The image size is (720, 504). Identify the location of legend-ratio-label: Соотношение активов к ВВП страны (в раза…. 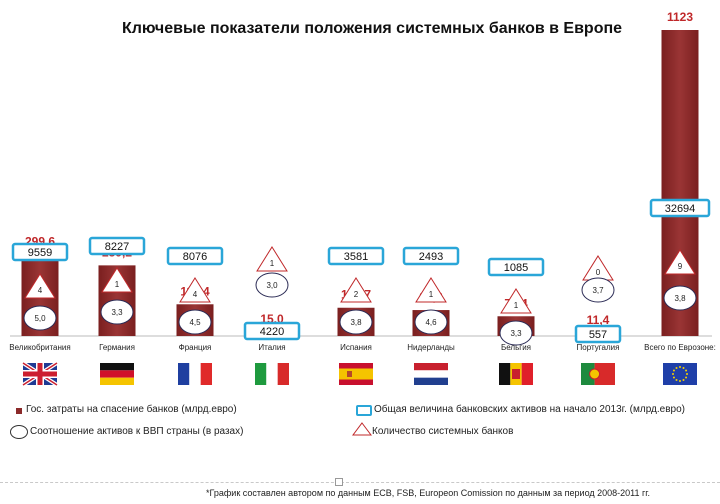
(137, 431).